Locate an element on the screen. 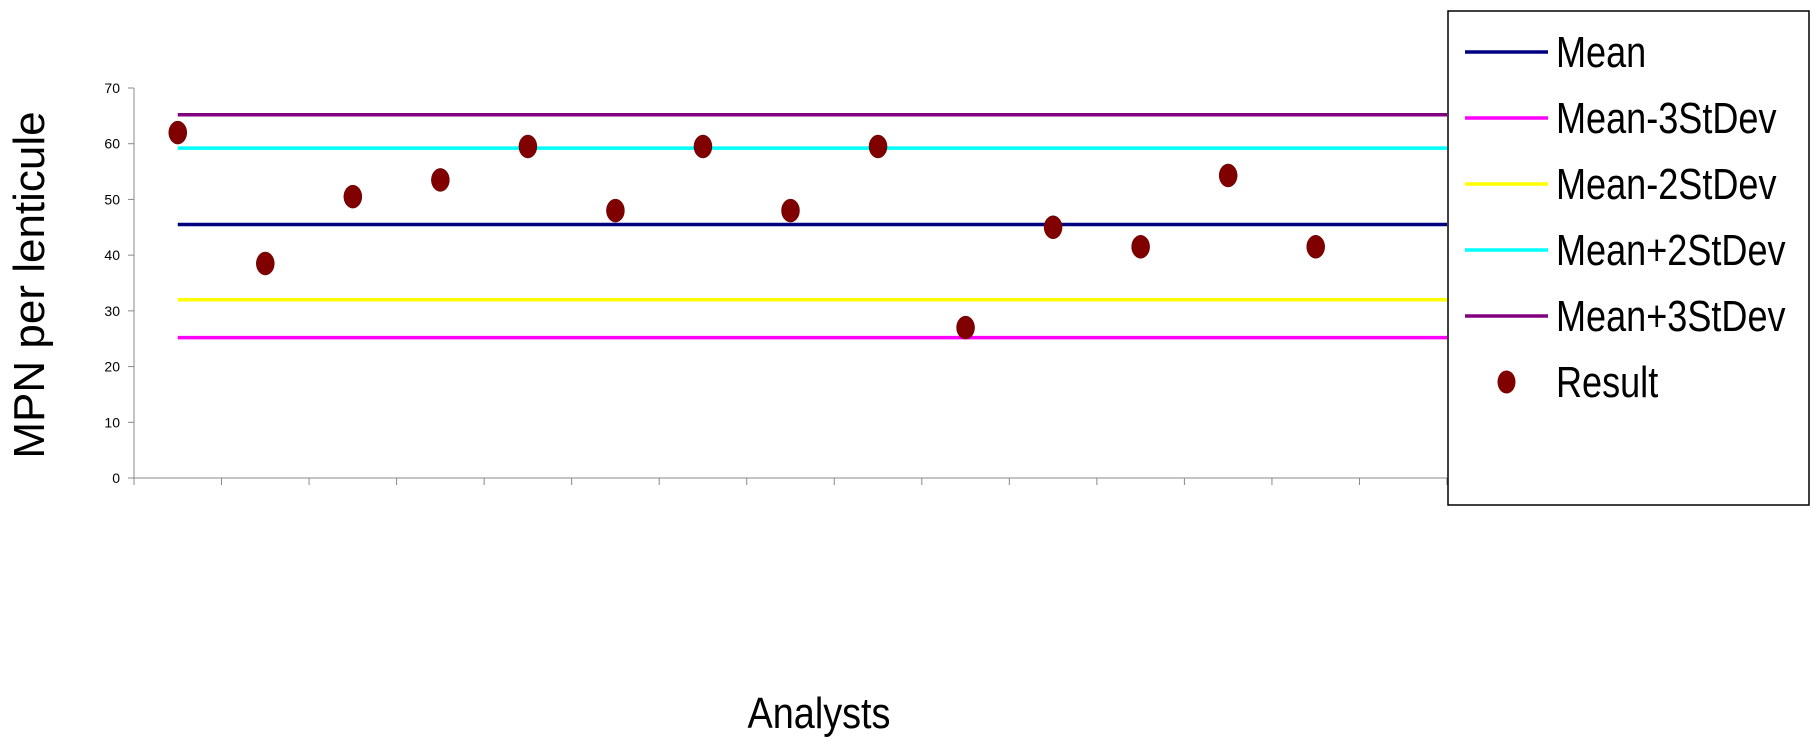  legend-label-mean-2stdev: Mean+2StDev is located at coordinates (1671, 250).